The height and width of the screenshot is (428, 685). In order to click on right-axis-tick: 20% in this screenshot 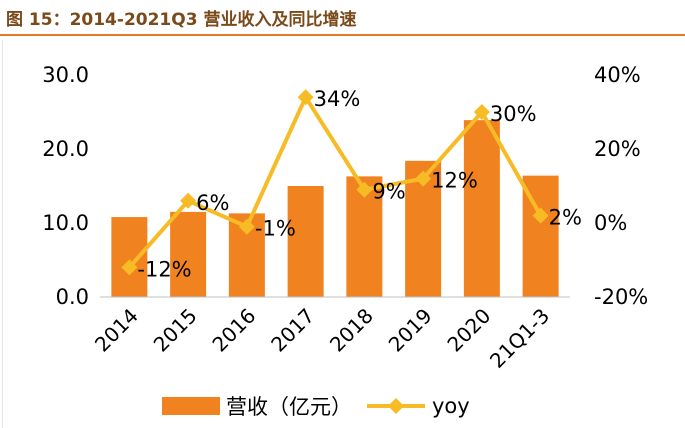, I will do `click(617, 149)`.